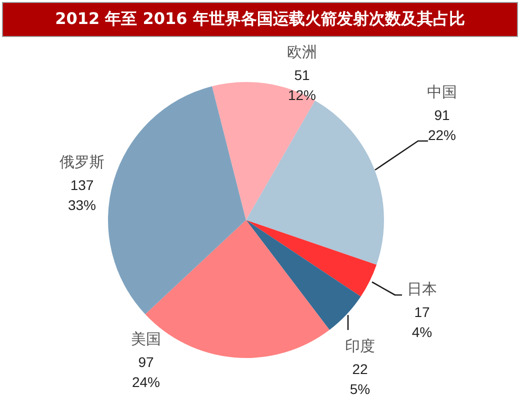 The width and height of the screenshot is (520, 404). I want to click on slice-label: 日本, so click(422, 289).